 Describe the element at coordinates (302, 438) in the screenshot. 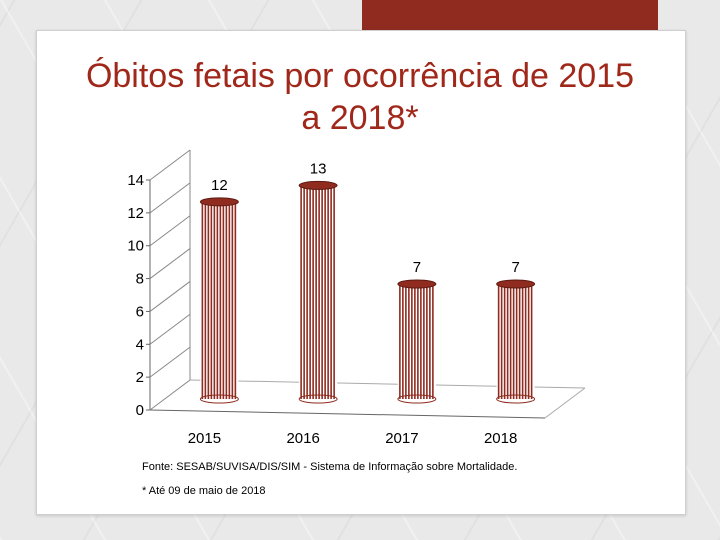

I see `x-tick-label-2016: 2016` at that location.